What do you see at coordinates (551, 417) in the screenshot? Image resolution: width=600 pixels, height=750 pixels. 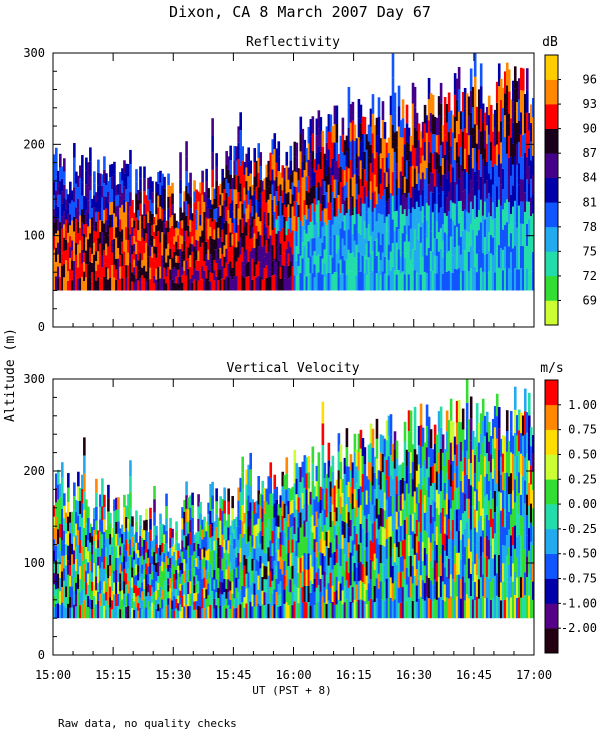 I see `colorbar-swatch` at bounding box center [551, 417].